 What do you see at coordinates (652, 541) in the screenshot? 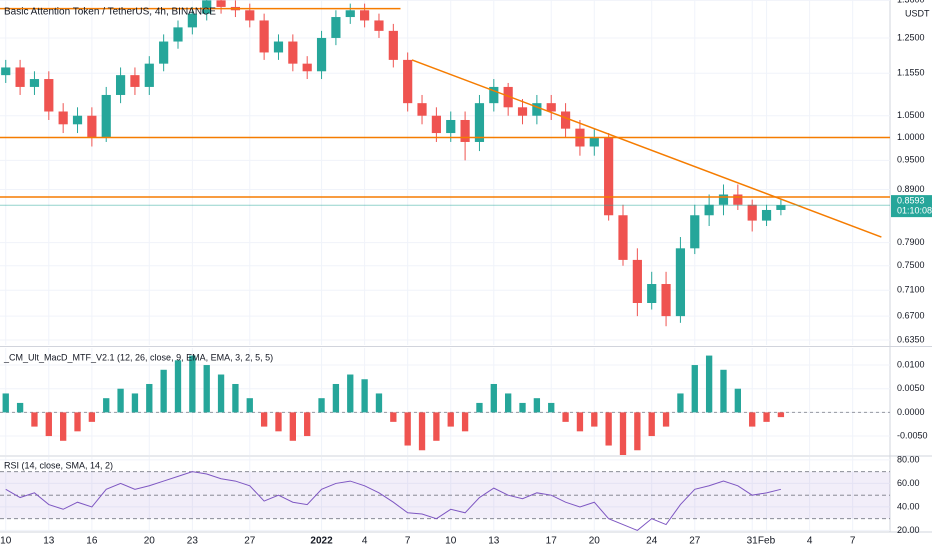
I see `x-tick-label: 24` at bounding box center [652, 541].